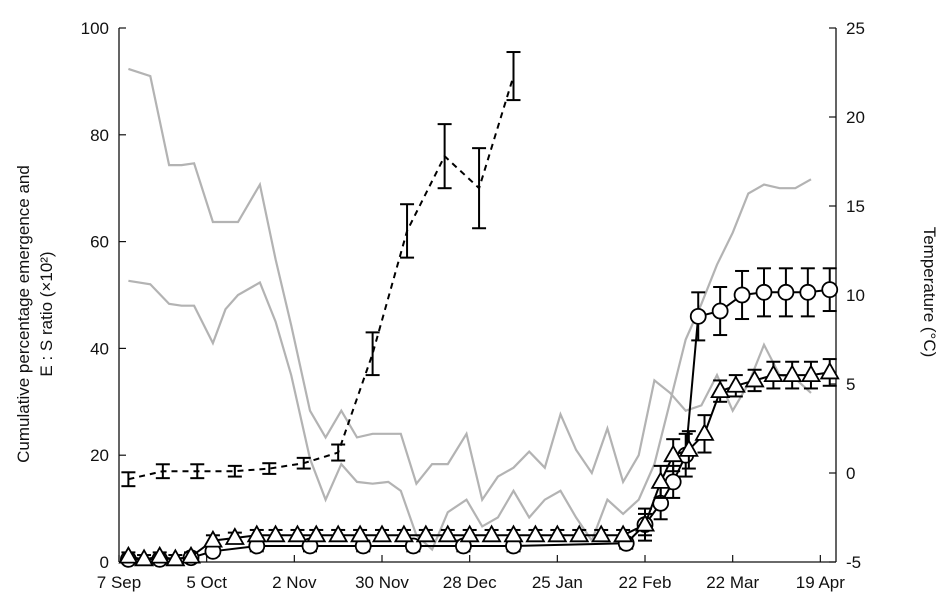 Image resolution: width=944 pixels, height=595 pixels. What do you see at coordinates (119, 582) in the screenshot?
I see `x-tick-label: 7 Sep` at bounding box center [119, 582].